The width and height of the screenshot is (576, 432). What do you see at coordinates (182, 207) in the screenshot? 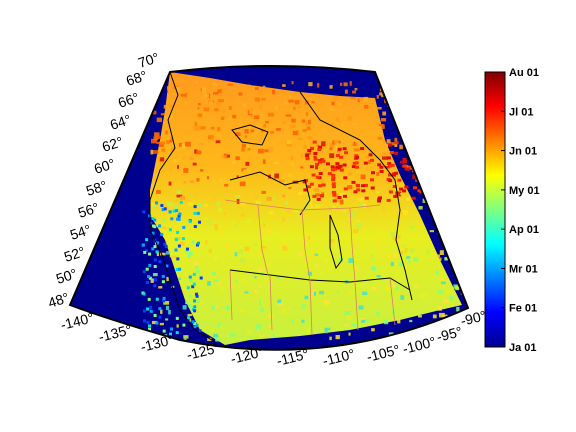
I see `coastline` at bounding box center [182, 207].